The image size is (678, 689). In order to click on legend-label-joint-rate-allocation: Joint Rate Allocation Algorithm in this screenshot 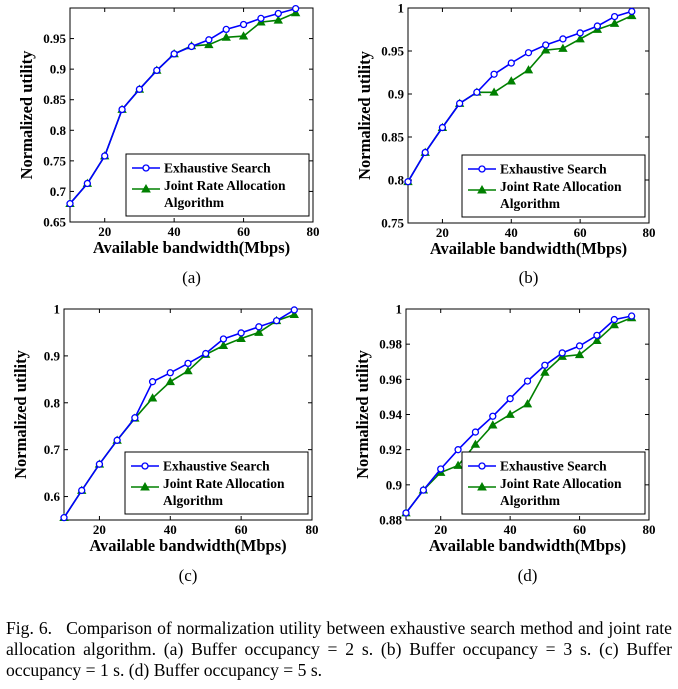, I will do `click(225, 194)`.